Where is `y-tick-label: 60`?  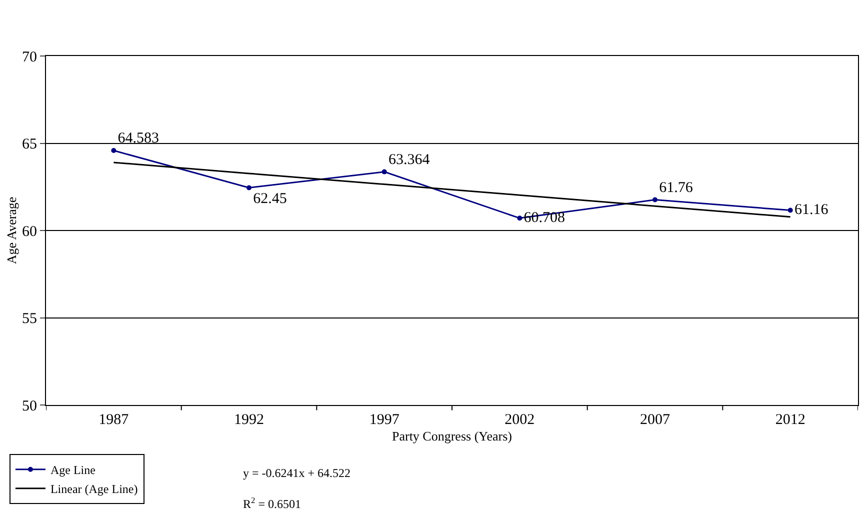
y-tick-label: 60 is located at coordinates (29, 232).